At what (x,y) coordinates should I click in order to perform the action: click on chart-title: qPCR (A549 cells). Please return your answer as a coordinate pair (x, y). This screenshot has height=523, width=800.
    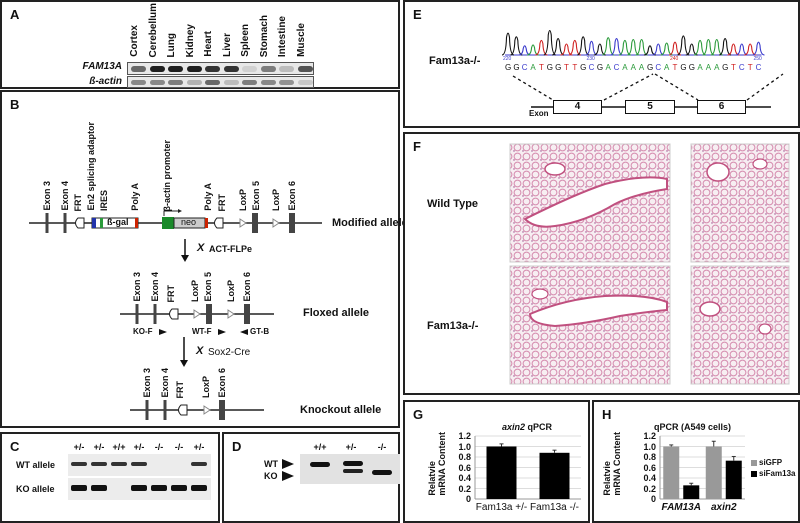
    Looking at the image, I should click on (693, 427).